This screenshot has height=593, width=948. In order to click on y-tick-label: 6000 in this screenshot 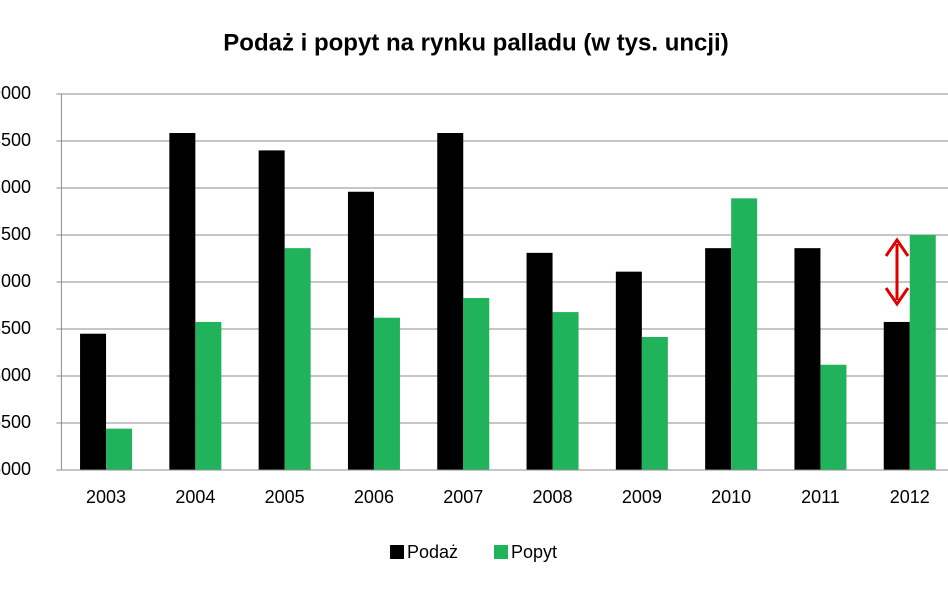, I will do `click(15, 375)`.